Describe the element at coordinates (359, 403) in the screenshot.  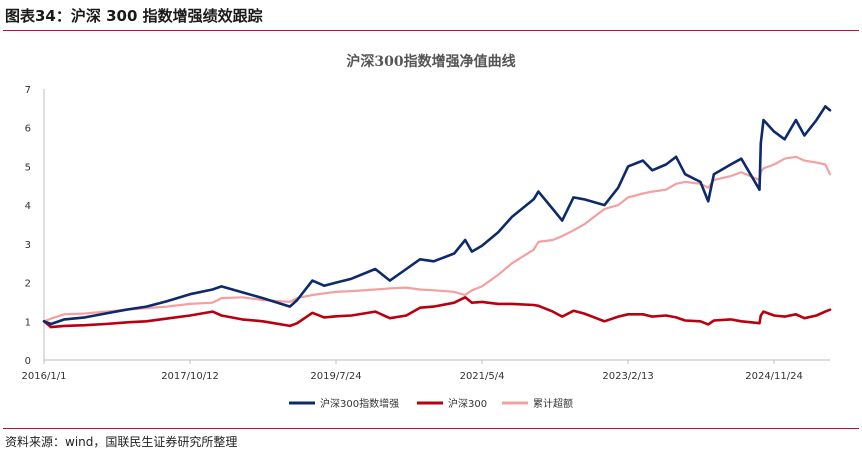
I see `legend-label: 沪深300指数增强` at that location.